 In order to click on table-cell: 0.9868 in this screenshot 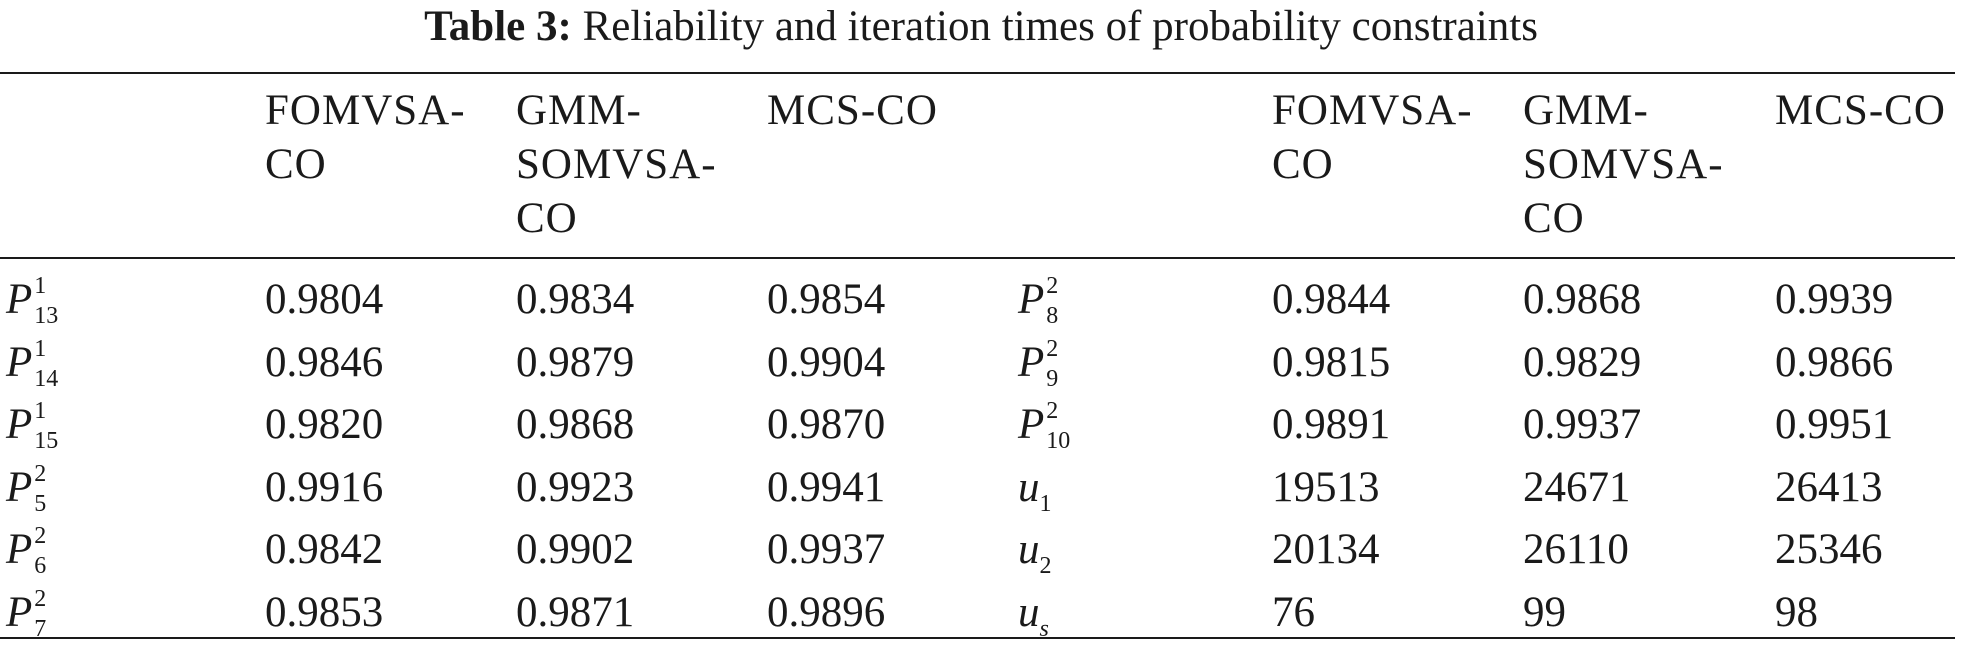, I will do `click(575, 424)`.